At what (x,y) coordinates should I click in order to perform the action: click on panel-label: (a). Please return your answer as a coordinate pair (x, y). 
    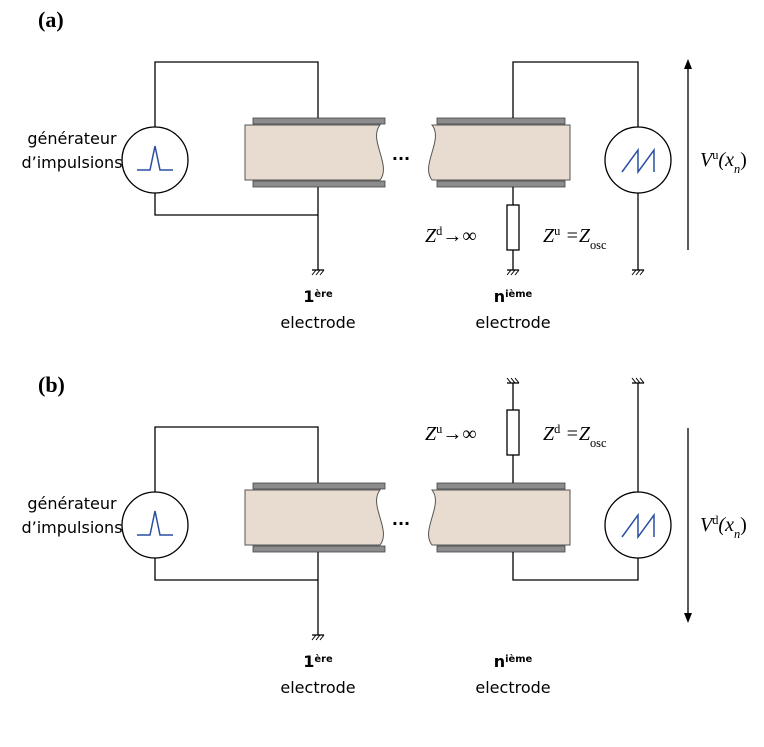
    Looking at the image, I should click on (51, 19).